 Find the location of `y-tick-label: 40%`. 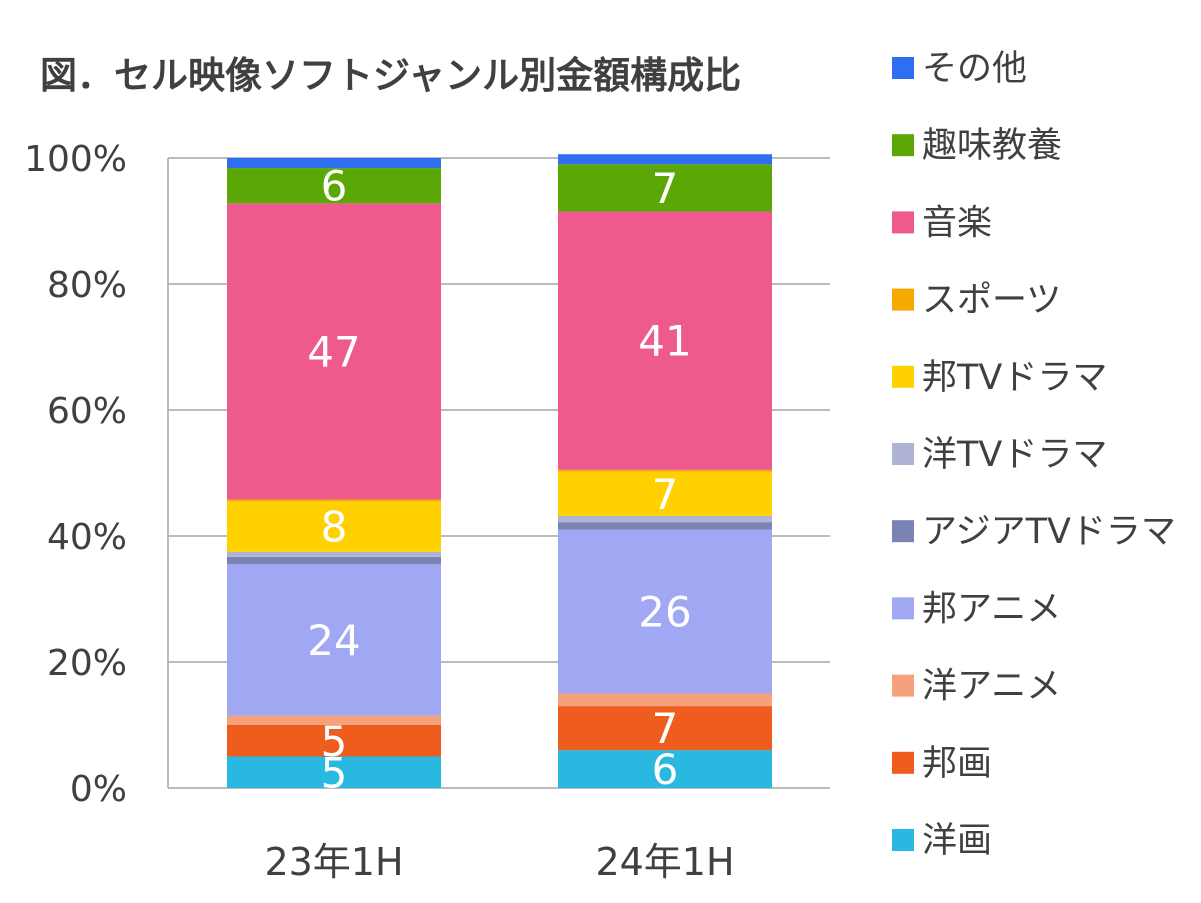

y-tick-label: 40% is located at coordinates (87, 537).